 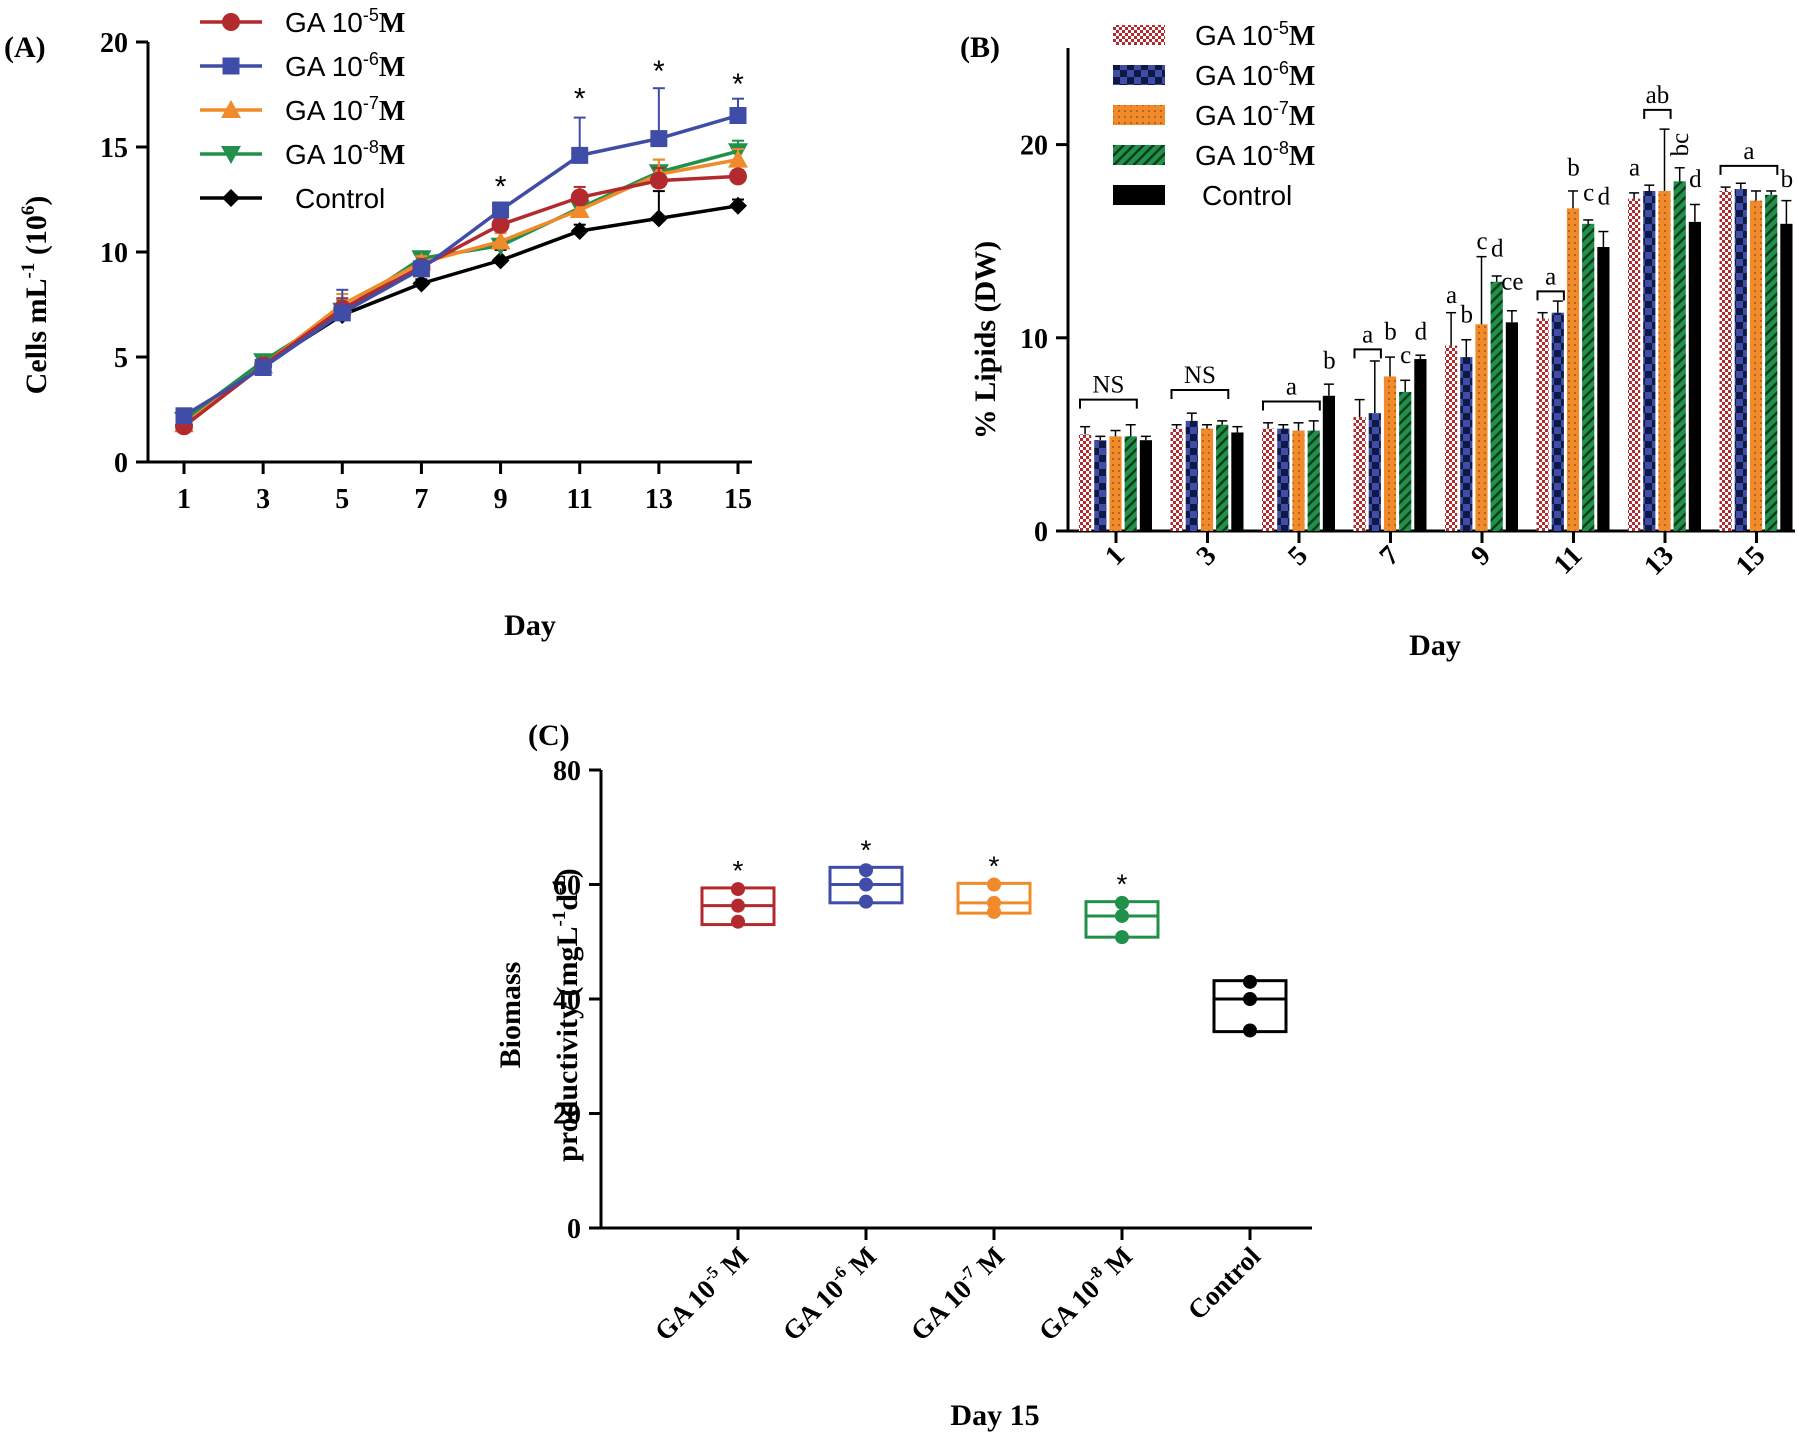 I want to click on panel-b-y-tick-label: 0, so click(x=1041, y=532).